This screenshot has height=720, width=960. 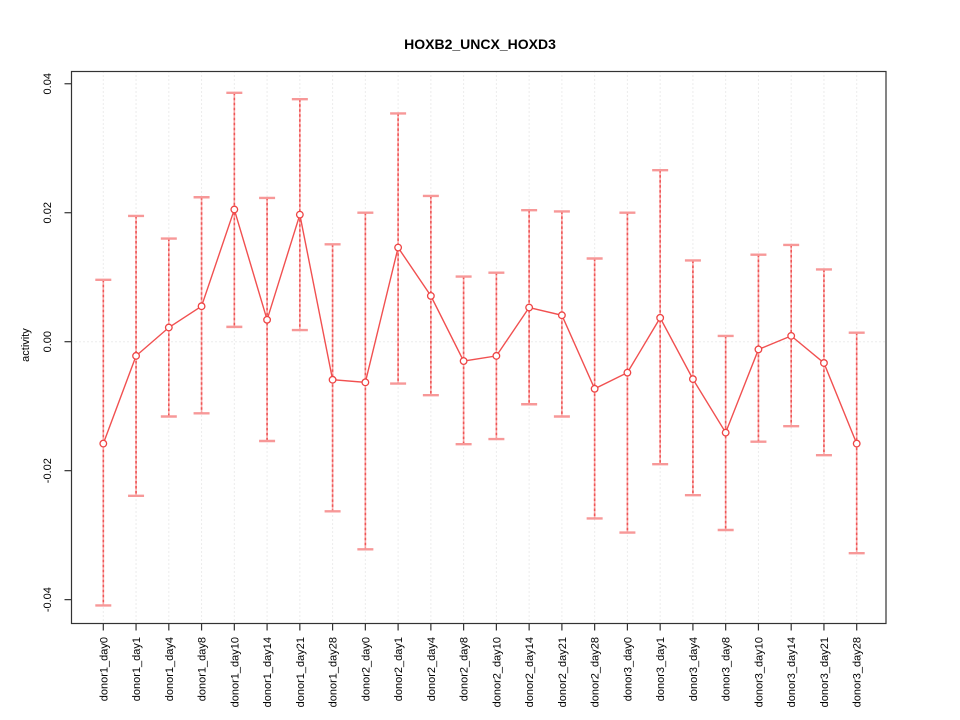 What do you see at coordinates (235, 672) in the screenshot?
I see `x-tick-label: donor1_day10` at bounding box center [235, 672].